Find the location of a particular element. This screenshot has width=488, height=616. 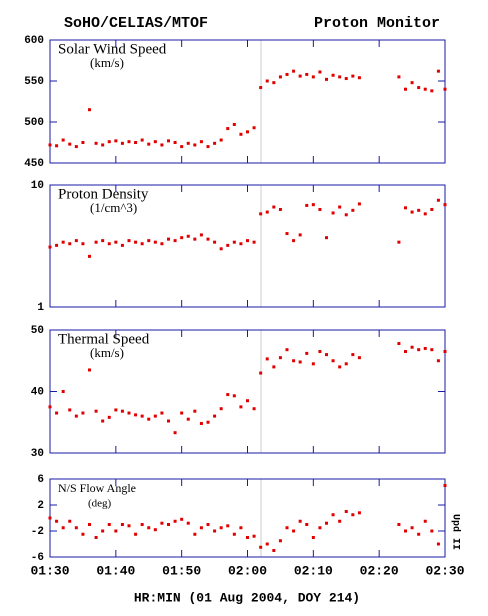

y-tick-label: 450 is located at coordinates (34, 164).